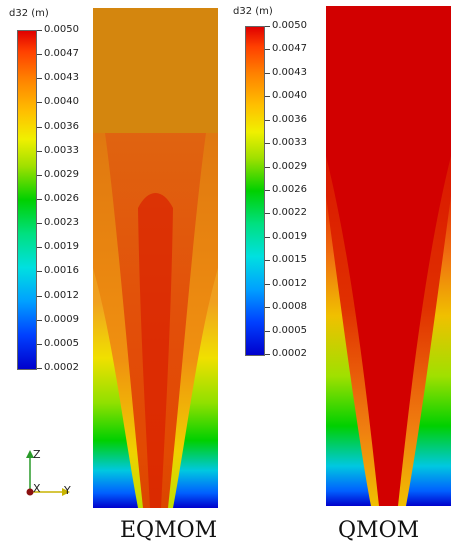  Describe the element at coordinates (289, 260) in the screenshot. I see `colorbar-tick-label: 0.0015` at that location.